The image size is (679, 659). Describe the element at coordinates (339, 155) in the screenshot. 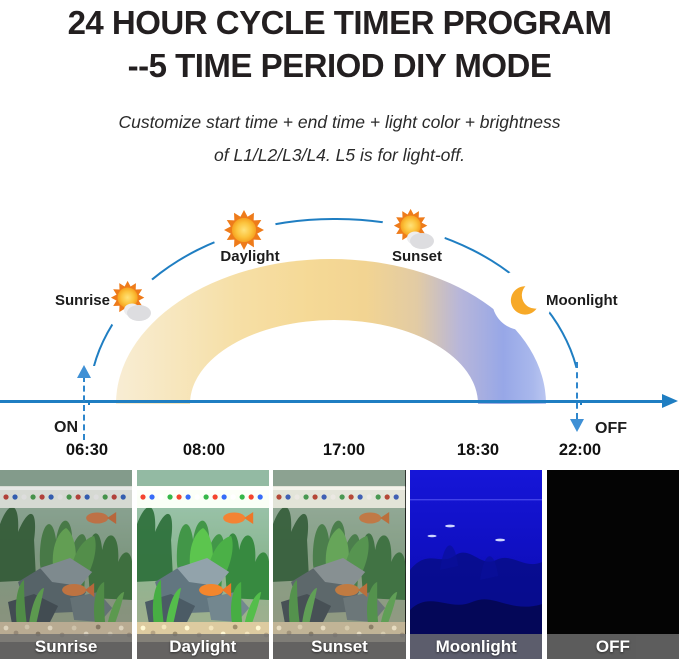

I see `subtitle-line-2: of L1/L2/L3/L4. L5 is for light-off.` at that location.